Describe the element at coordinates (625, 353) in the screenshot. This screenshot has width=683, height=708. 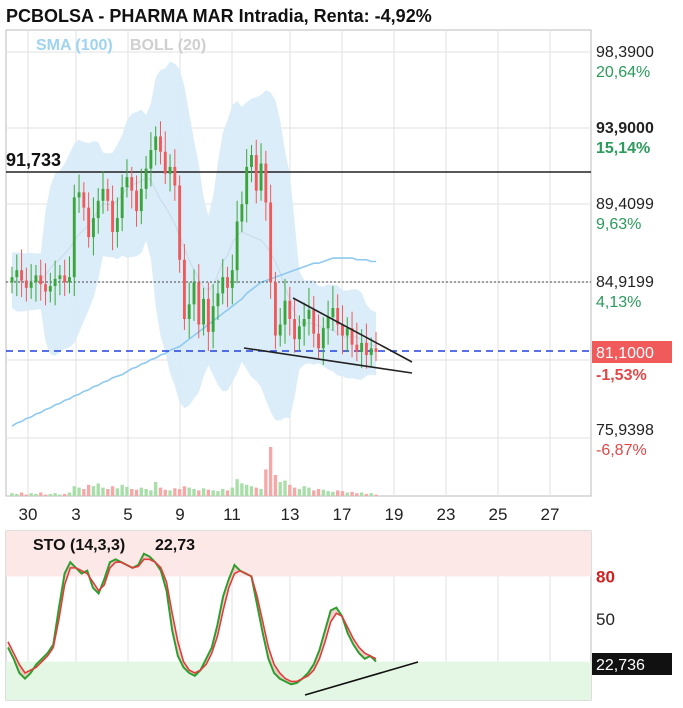
I see `current-price-value: 81,1000` at that location.